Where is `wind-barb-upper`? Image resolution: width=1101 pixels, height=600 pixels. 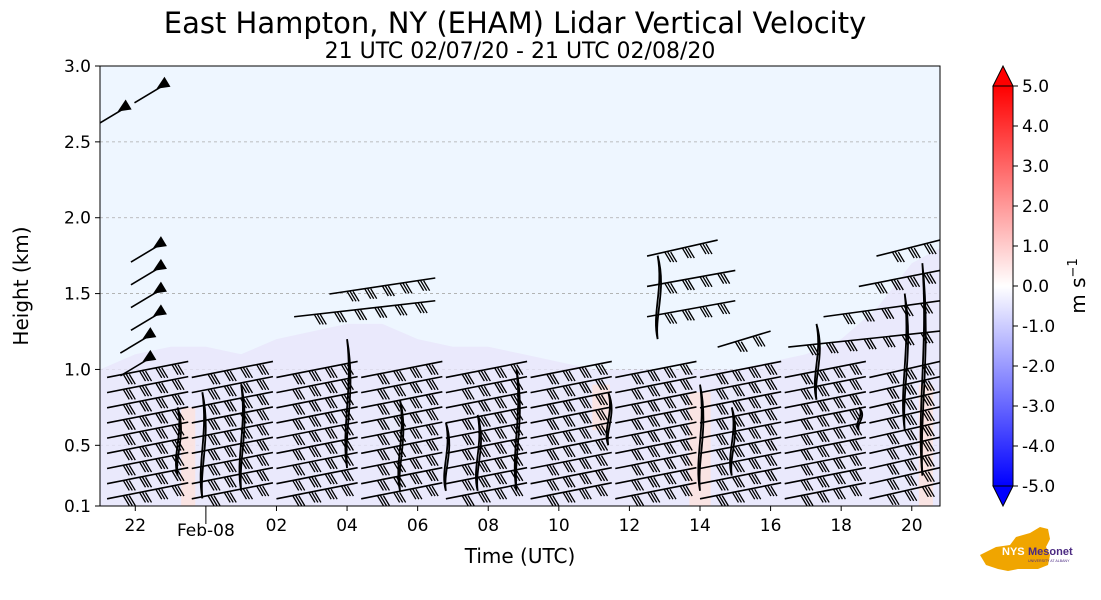 wind-barb-upper is located at coordinates (864, 343).